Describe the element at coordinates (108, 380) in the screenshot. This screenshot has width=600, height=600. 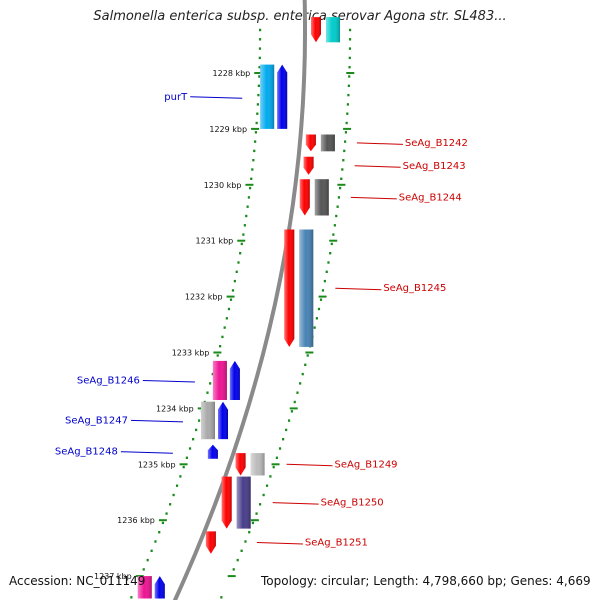
I see `gene-label: SeAg_B1246` at that location.